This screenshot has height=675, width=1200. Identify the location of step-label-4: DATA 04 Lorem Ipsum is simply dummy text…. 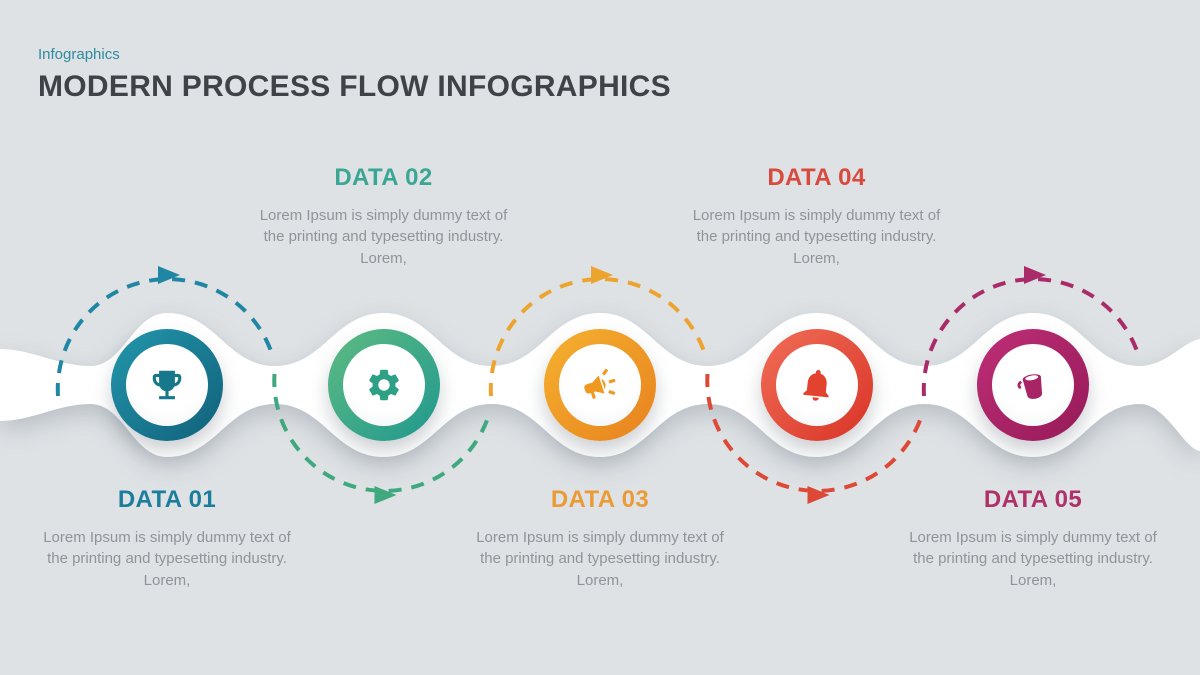
(817, 216).